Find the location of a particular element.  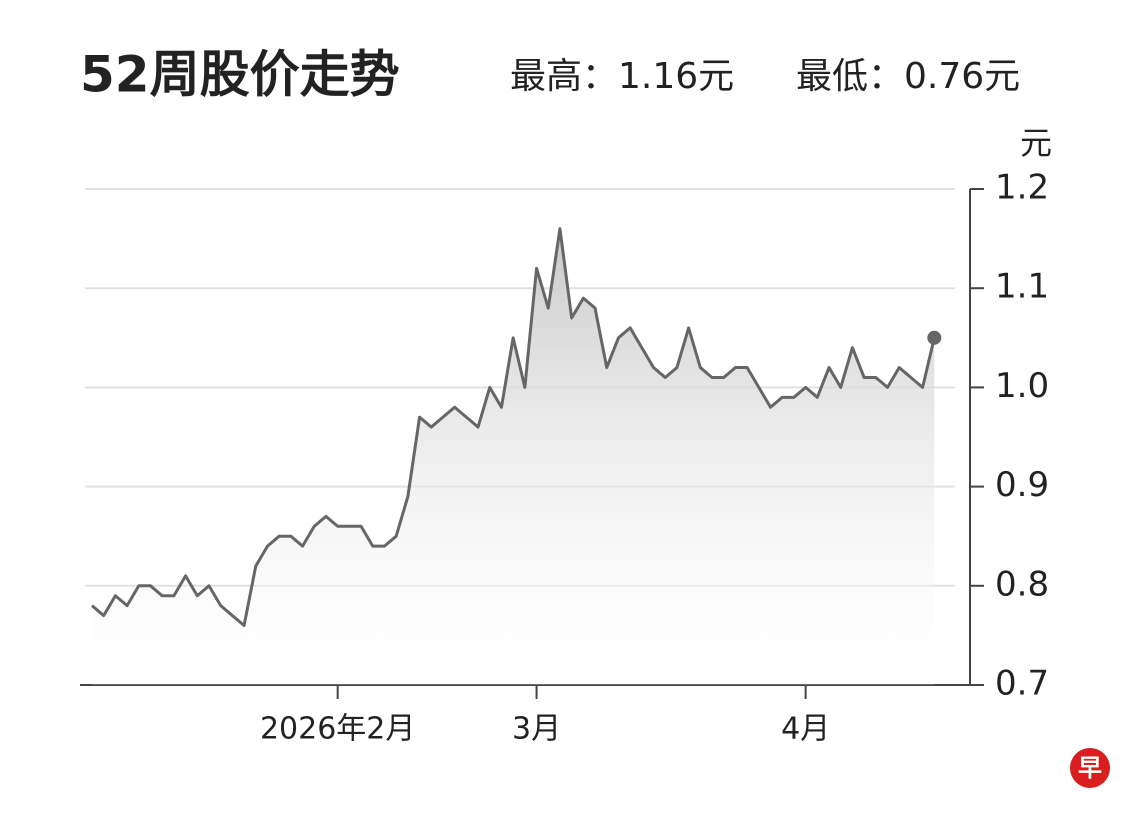

logo-circle is located at coordinates (1090, 768).